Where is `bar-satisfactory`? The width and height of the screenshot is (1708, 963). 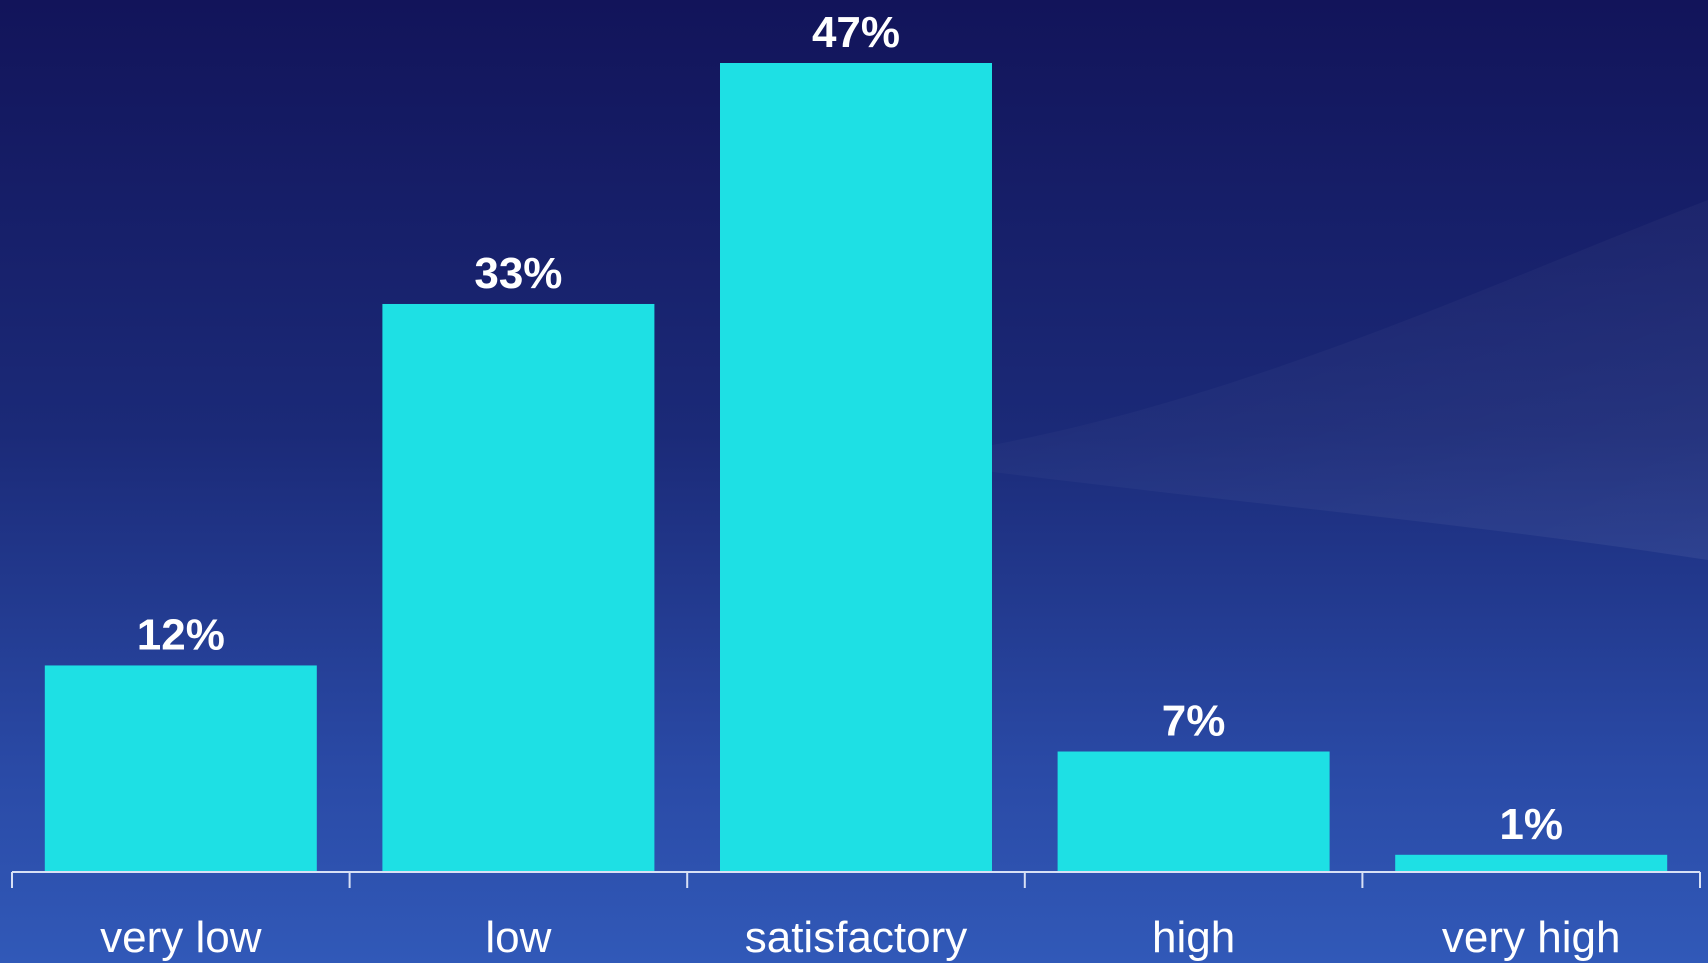 bar-satisfactory is located at coordinates (856, 467).